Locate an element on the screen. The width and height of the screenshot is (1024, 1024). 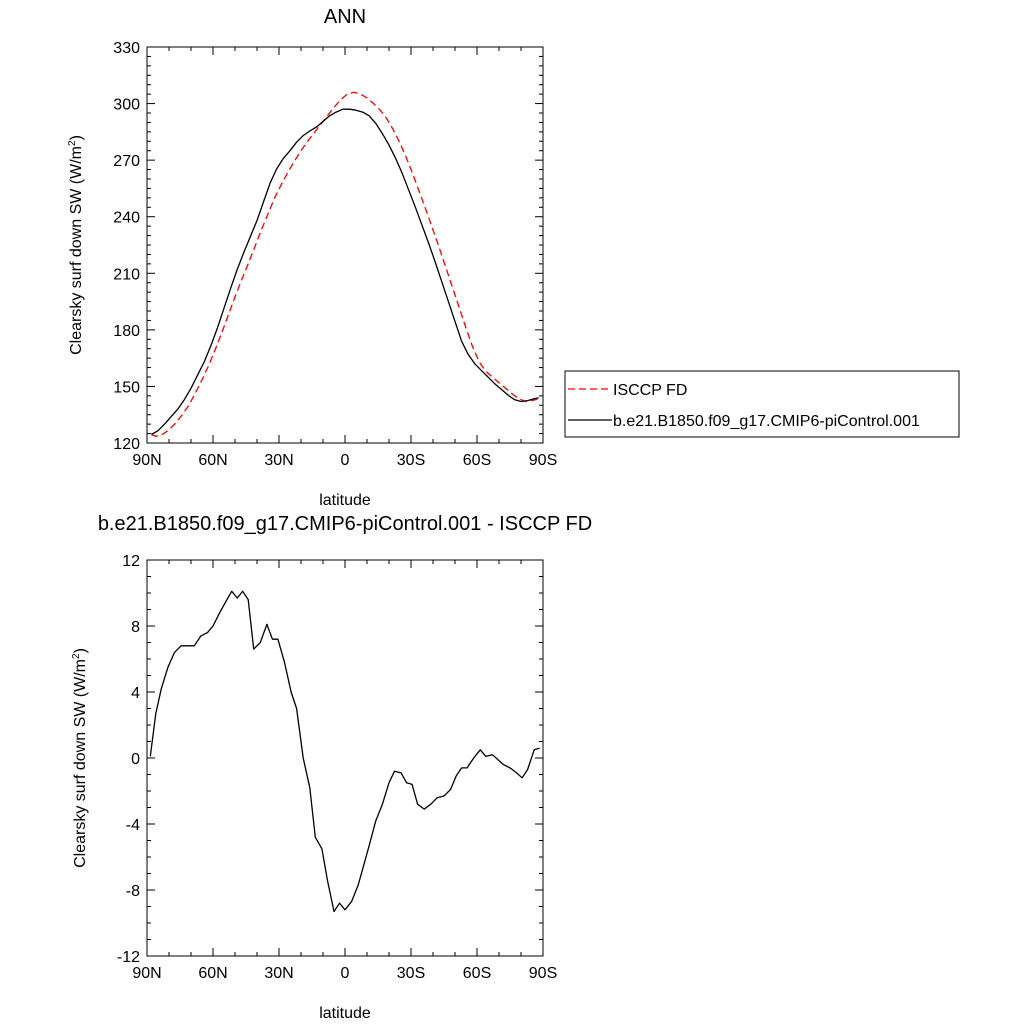
top-y-axis-label-close: ) is located at coordinates (76, 137).